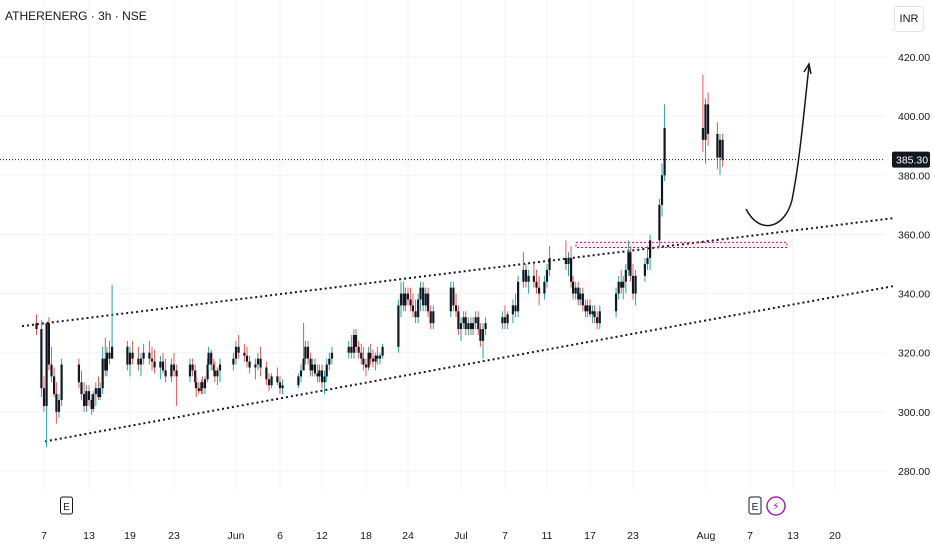  I want to click on breakout-zone, so click(681, 244).